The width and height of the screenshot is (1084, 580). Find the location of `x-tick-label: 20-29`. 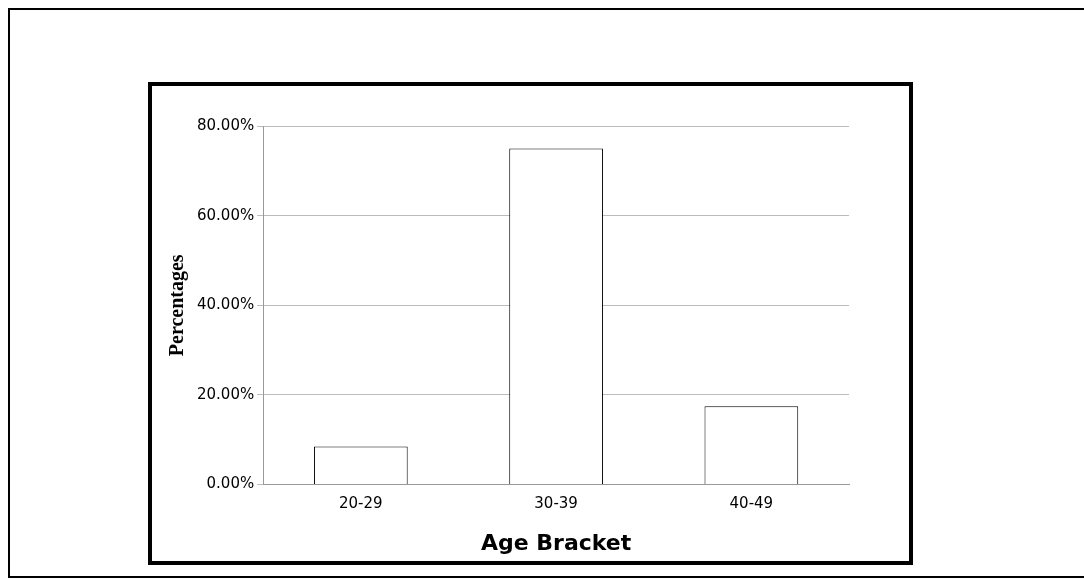

x-tick-label: 20-29 is located at coordinates (361, 503).